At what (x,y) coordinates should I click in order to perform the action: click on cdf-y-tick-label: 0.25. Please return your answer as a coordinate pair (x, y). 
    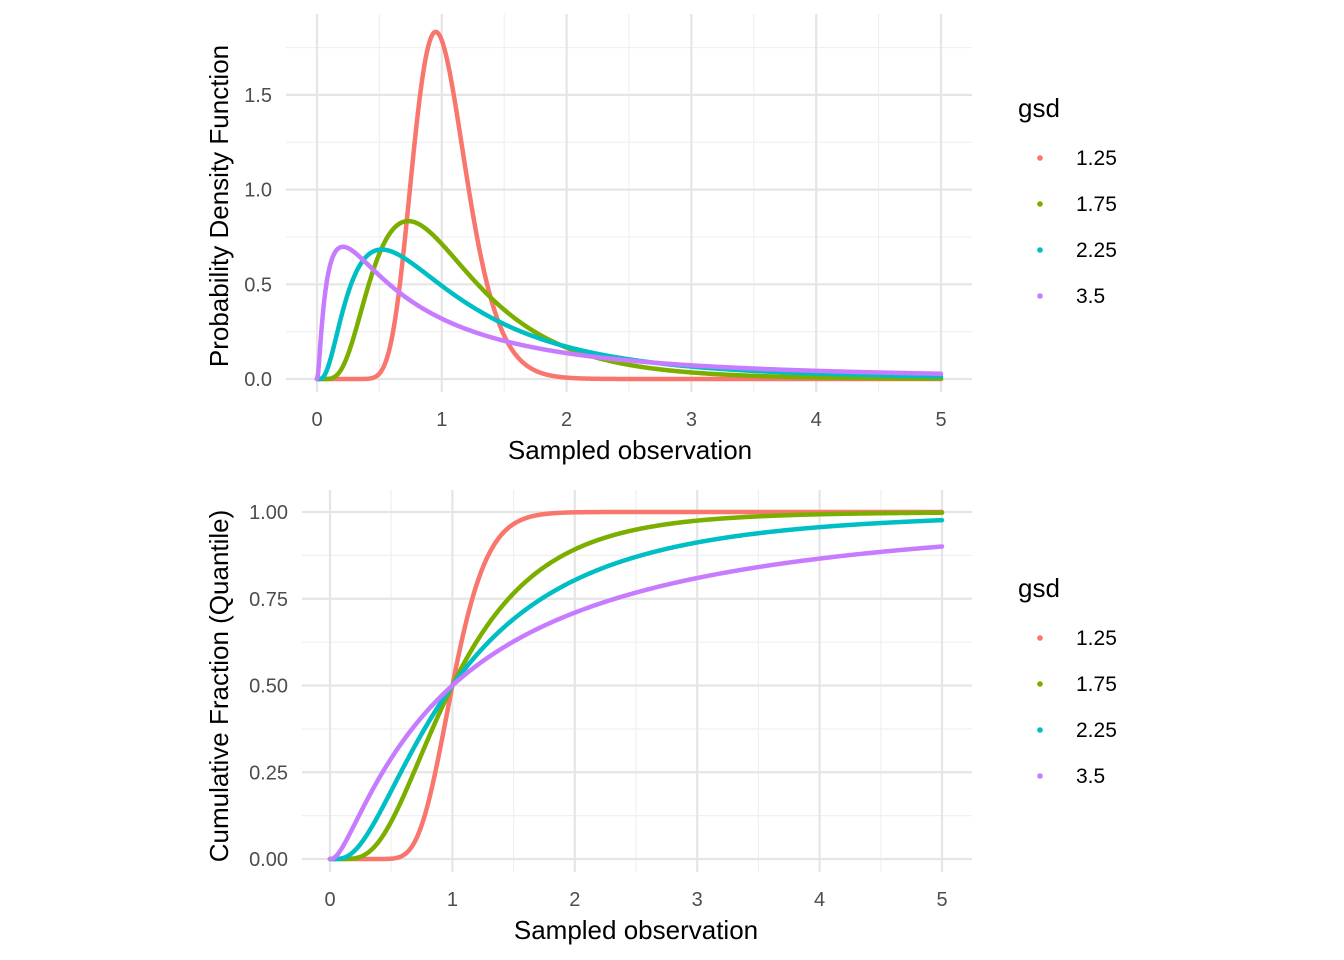
    Looking at the image, I should click on (268, 773).